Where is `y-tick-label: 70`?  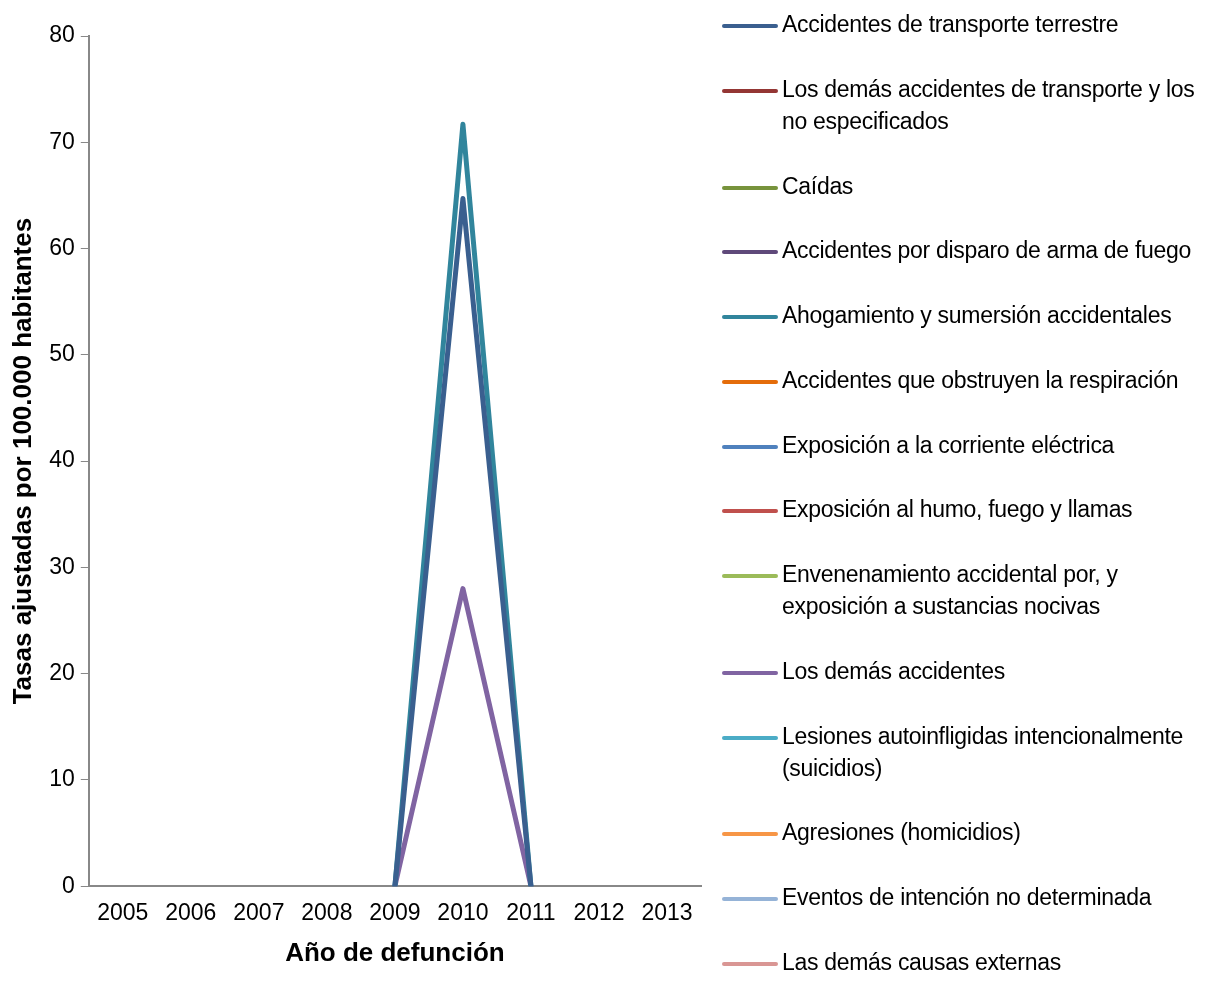
y-tick-label: 70 is located at coordinates (62, 140).